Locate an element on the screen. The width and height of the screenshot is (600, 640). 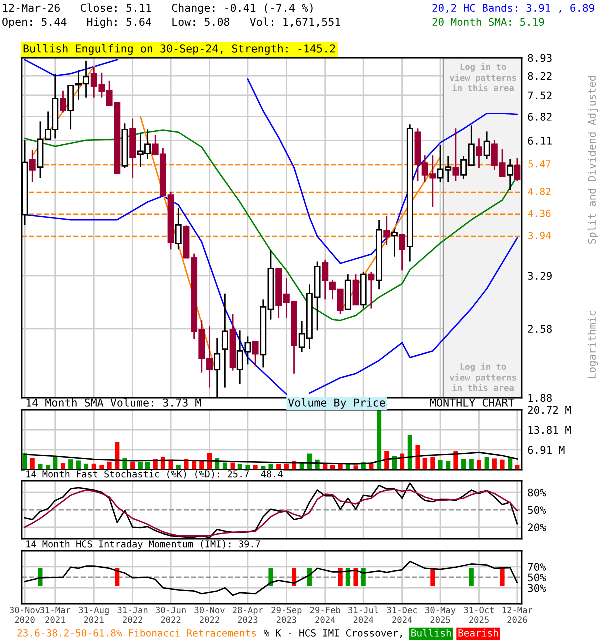
text: MONTHLY CHART is located at coordinates (472, 402).